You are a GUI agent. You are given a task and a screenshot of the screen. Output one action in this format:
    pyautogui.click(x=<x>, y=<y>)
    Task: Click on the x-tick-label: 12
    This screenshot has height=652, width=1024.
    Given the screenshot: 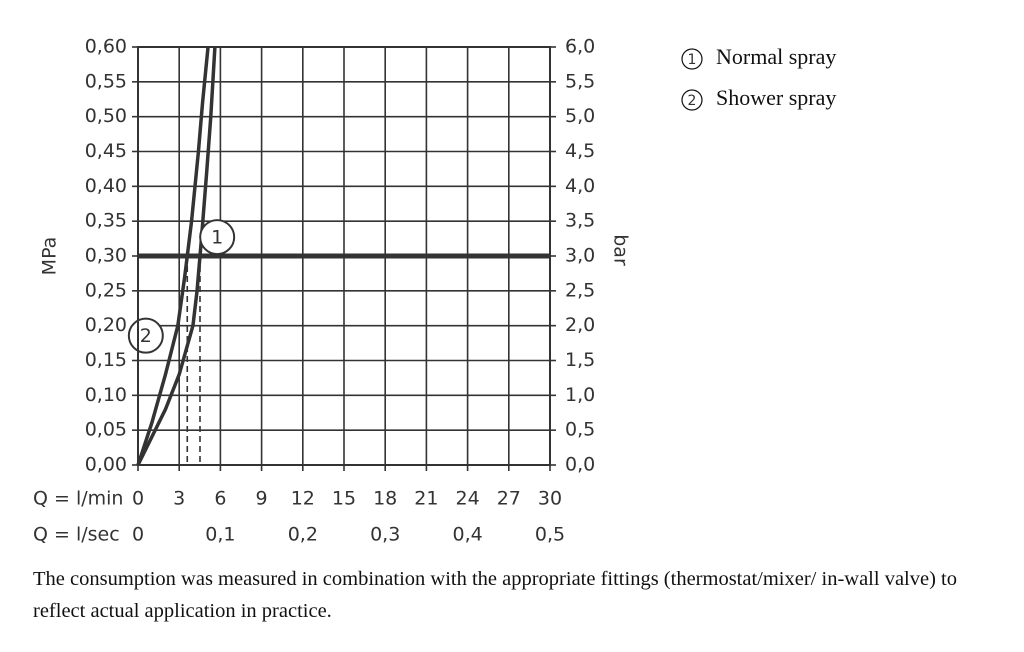 What is the action you would take?
    pyautogui.click(x=303, y=499)
    